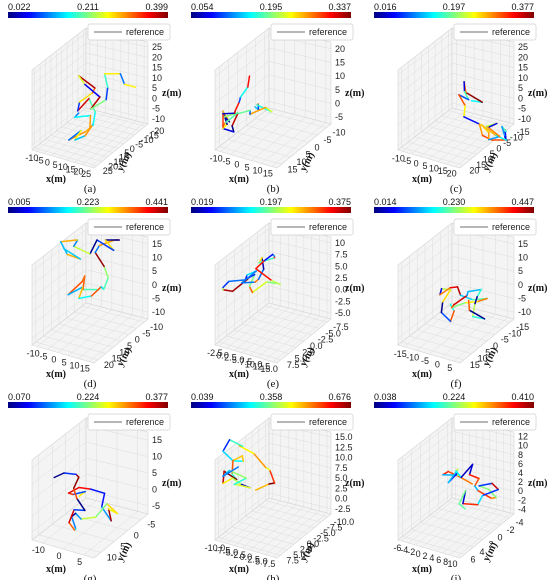 The image size is (550, 580). Describe the element at coordinates (109, 365) in the screenshot. I see `y-tick-label: 20` at that location.